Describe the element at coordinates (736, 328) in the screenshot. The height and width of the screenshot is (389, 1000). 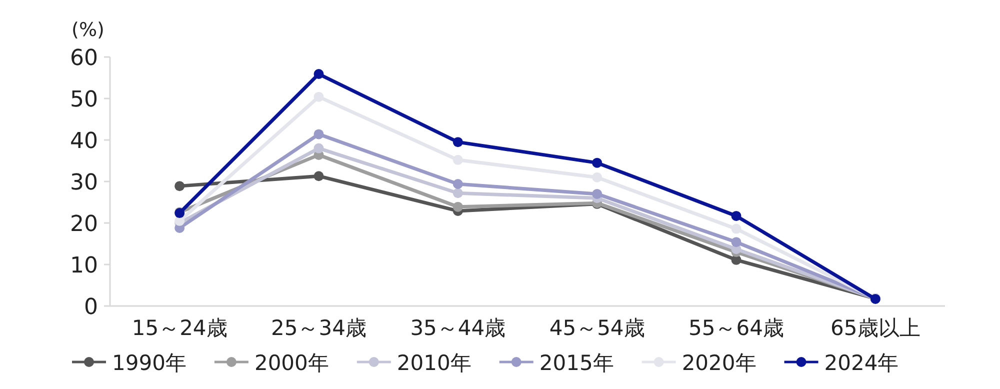
I see `x-tick-label: 55～64歳` at that location.